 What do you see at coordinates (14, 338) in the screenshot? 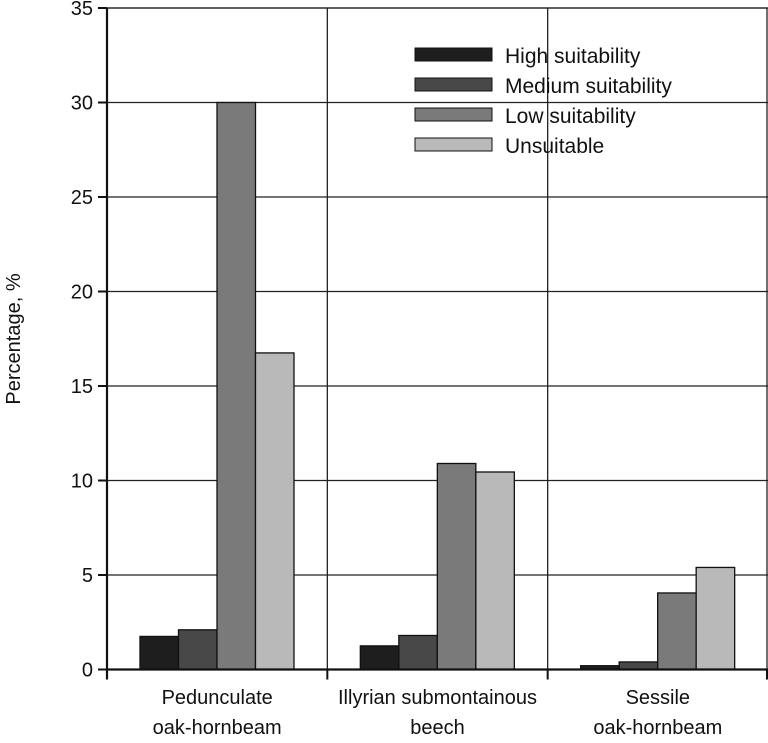
I see `y-axis-label: Percentage, %` at bounding box center [14, 338].